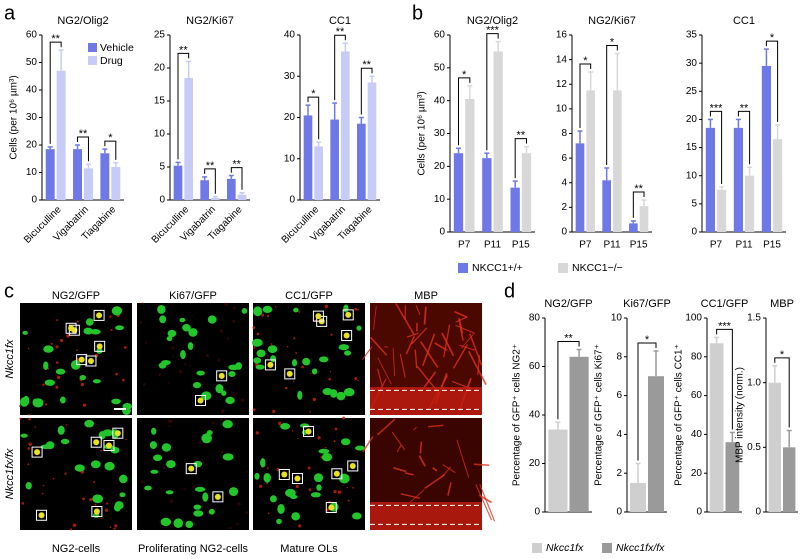 This screenshot has height=559, width=800. Describe the element at coordinates (76, 296) in the screenshot. I see `micrograph-column-title: NG2/GFP` at that location.